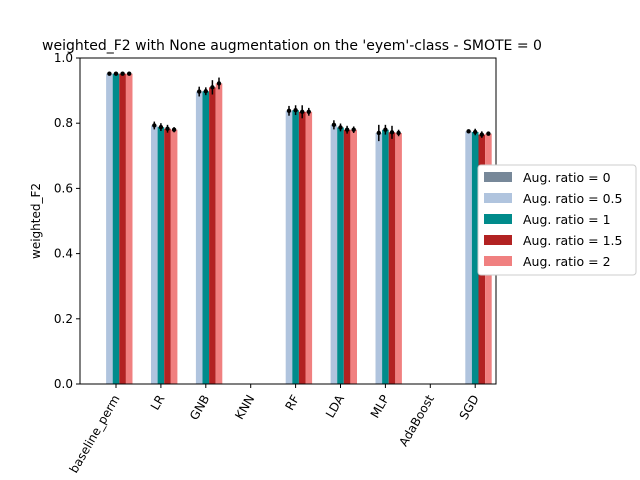  What do you see at coordinates (63, 58) in the screenshot?
I see `y-tick-label: 1.0` at bounding box center [63, 58].